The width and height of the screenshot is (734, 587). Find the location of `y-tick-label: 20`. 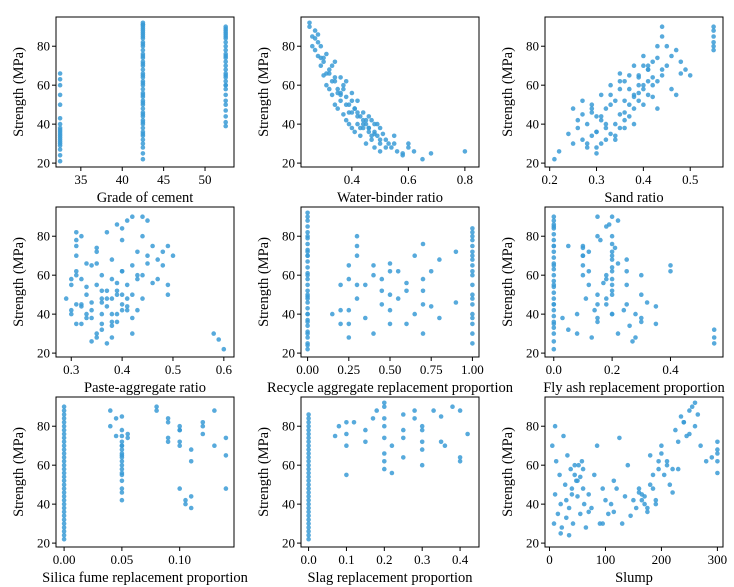

y-tick-label: 20 is located at coordinates (288, 543).